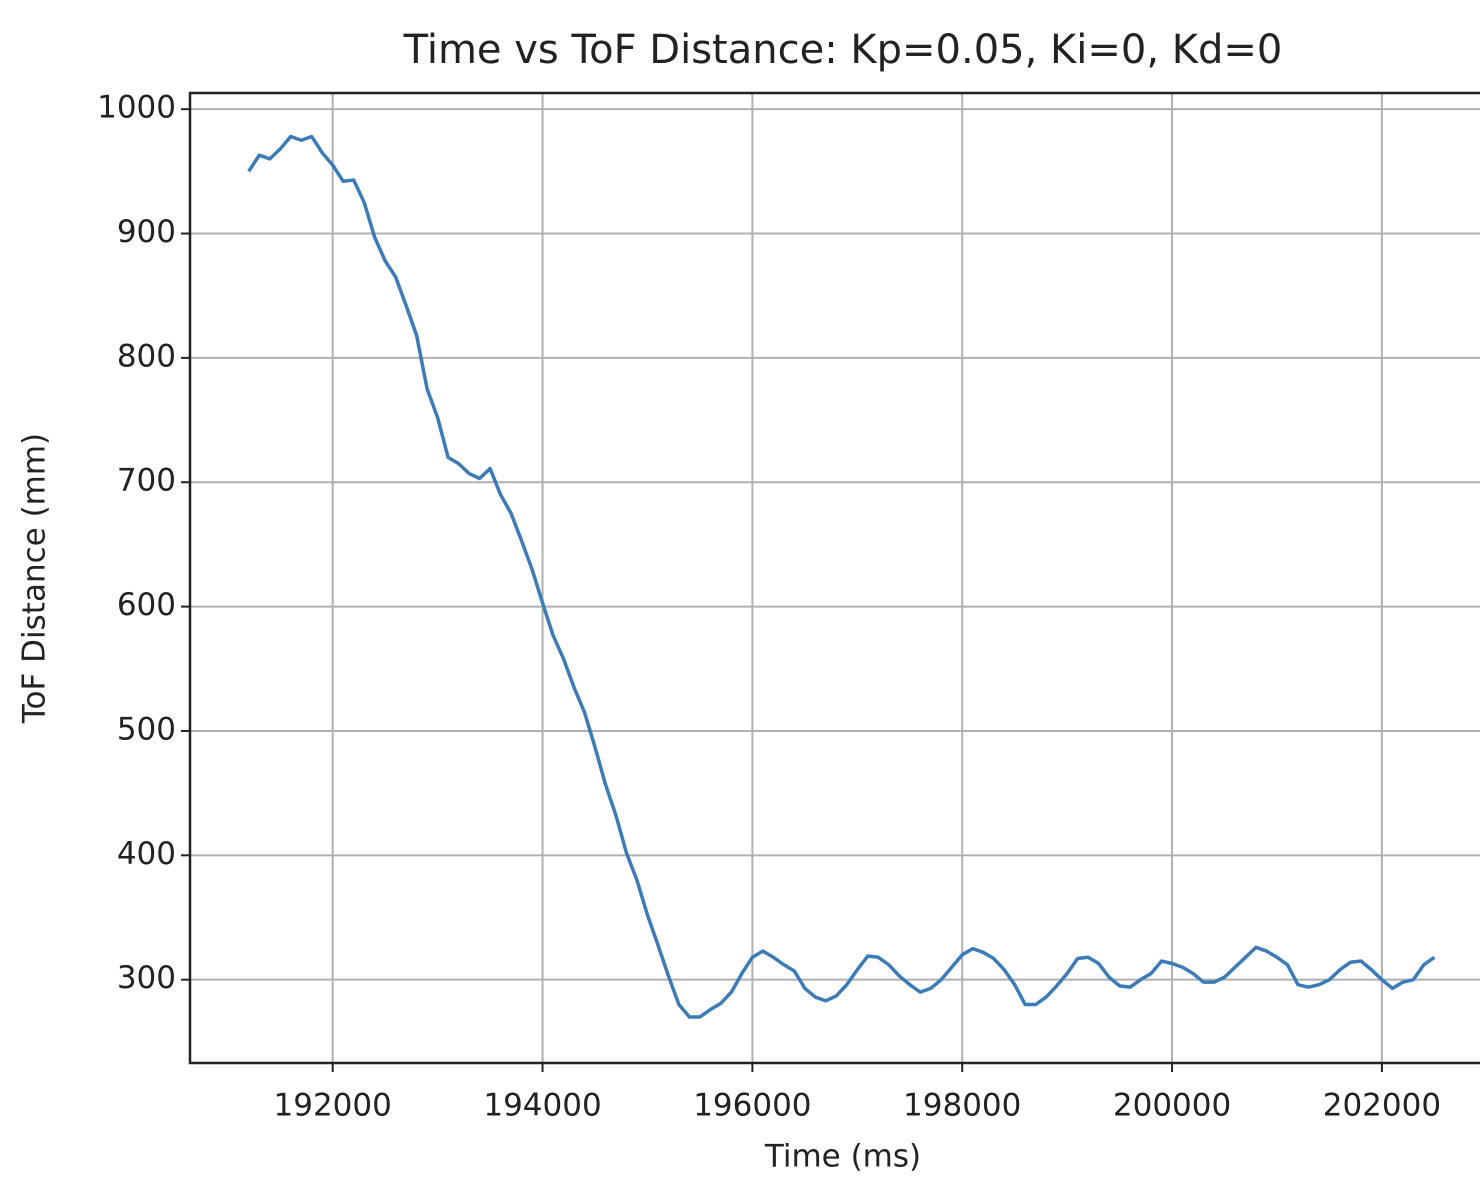 The width and height of the screenshot is (1480, 1188). I want to click on y-tick-label: 800, so click(146, 356).